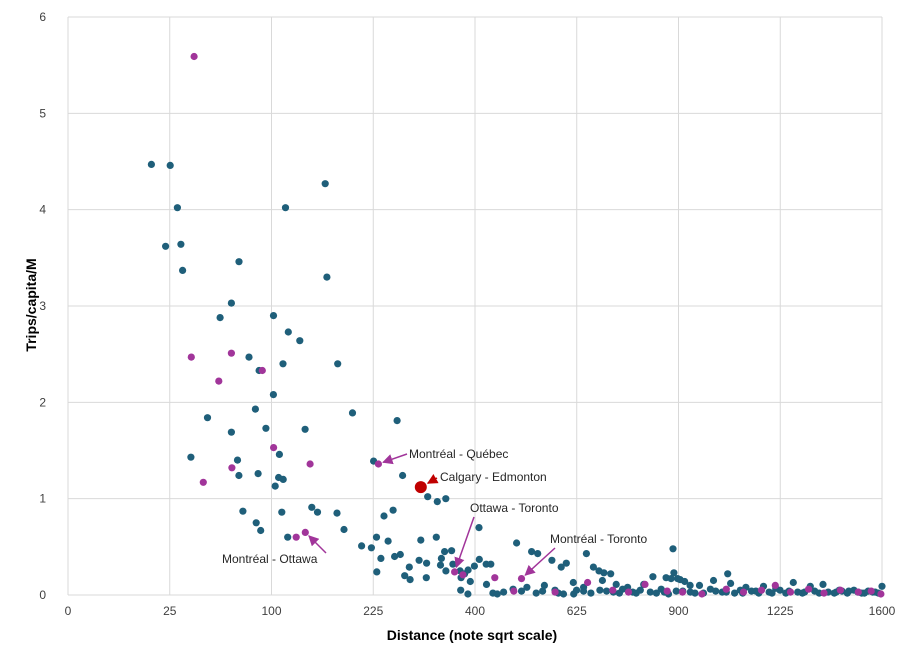 The width and height of the screenshot is (911, 662). What do you see at coordinates (270, 559) in the screenshot?
I see `annotation-label: Montréal - Ottawa` at bounding box center [270, 559].